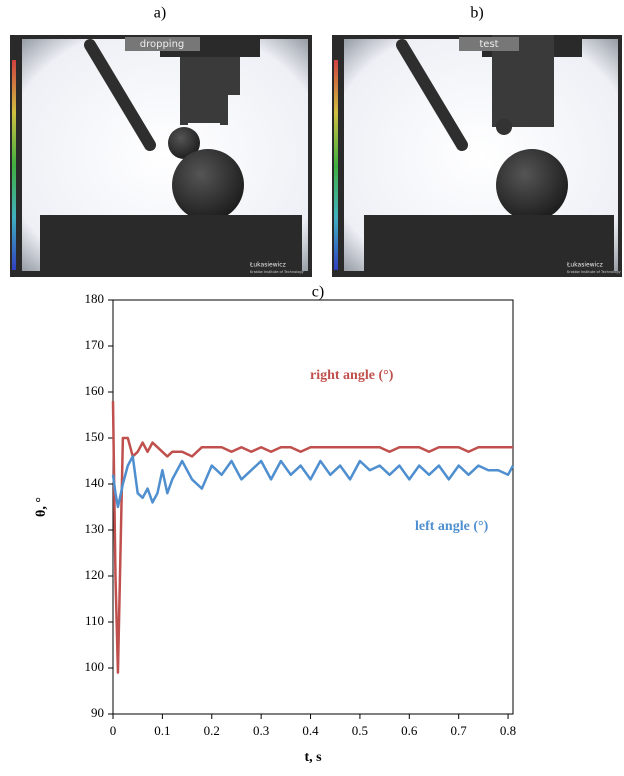  I want to click on photo-caption: test, so click(488, 44).